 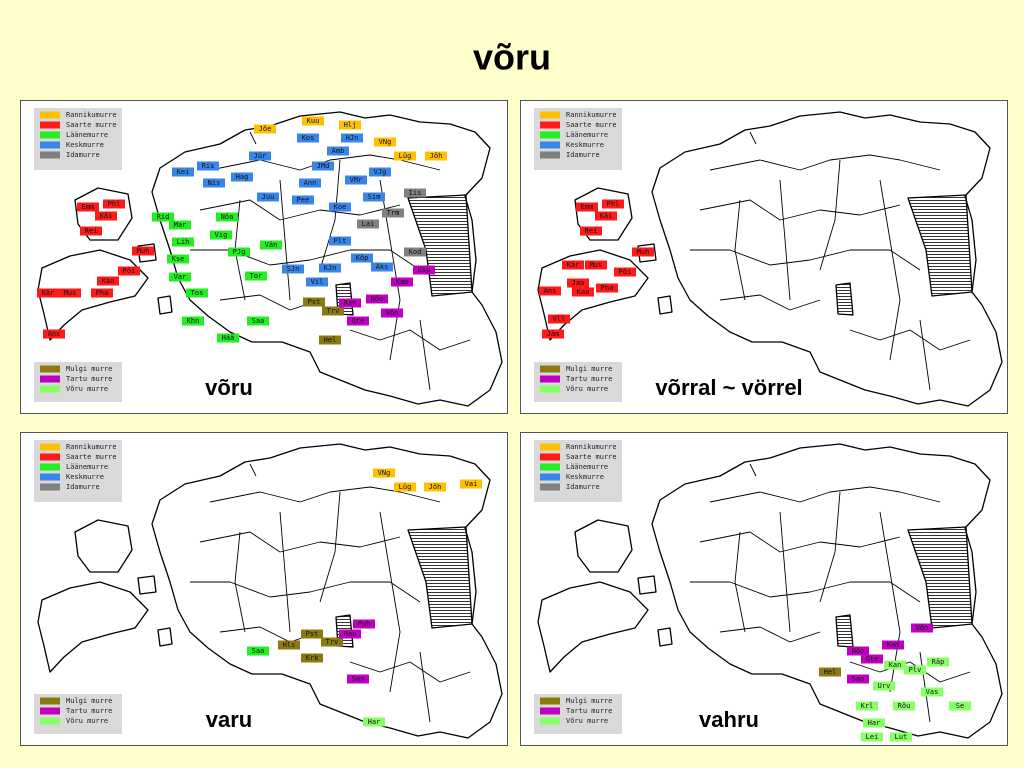 I want to click on parish-label: Sim, so click(x=374, y=197).